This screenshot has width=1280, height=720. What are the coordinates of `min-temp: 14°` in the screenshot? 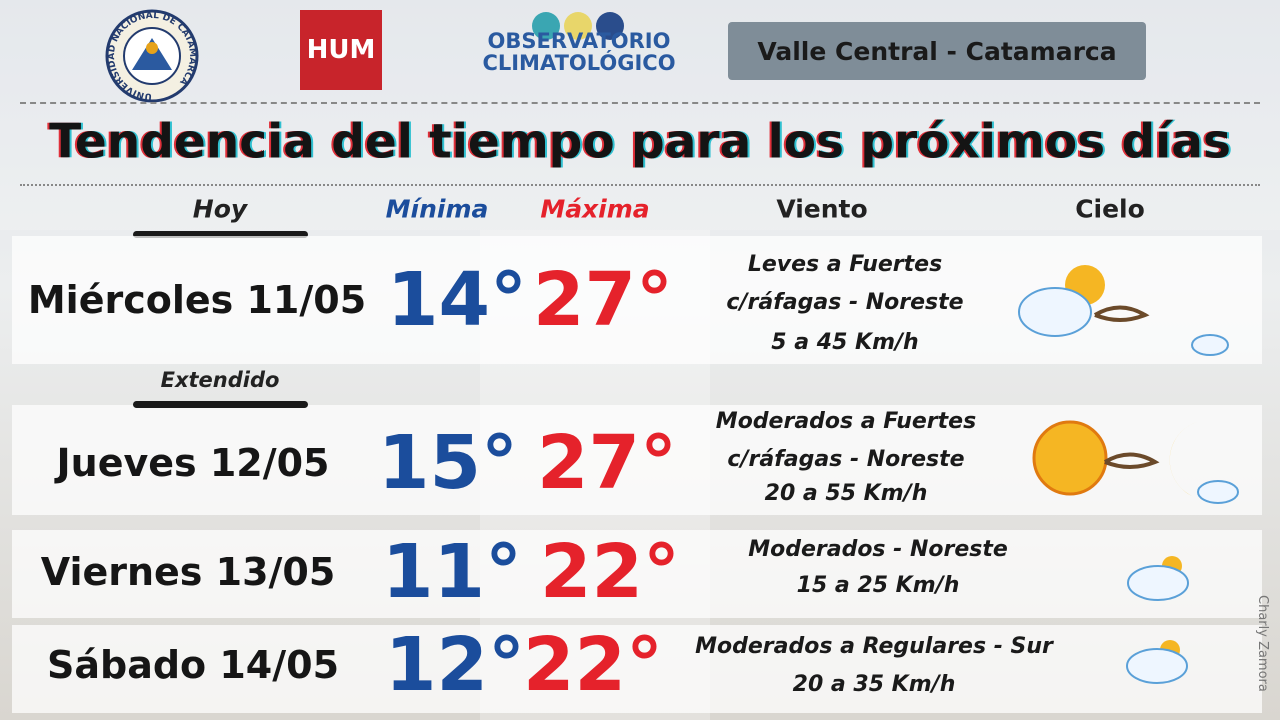 It's located at (457, 300).